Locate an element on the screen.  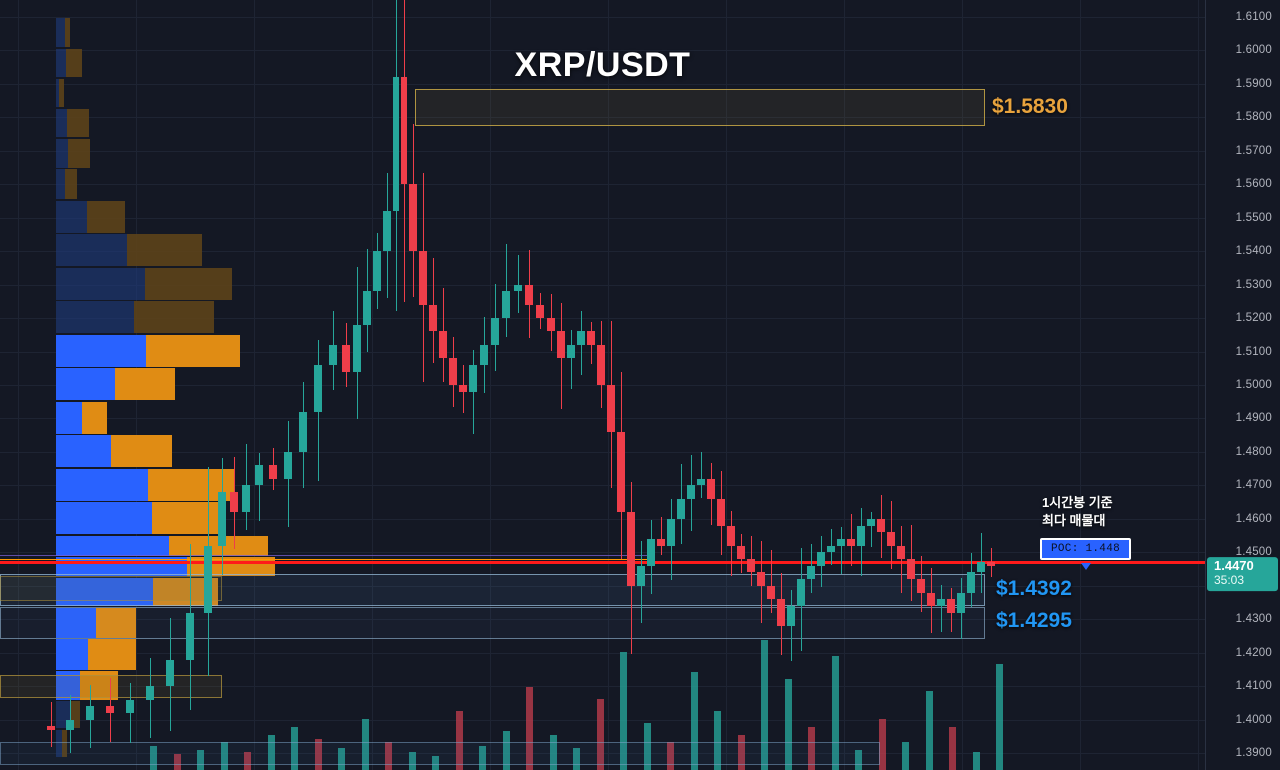
price-axis-tick: 1.5400 is located at coordinates (1253, 251).